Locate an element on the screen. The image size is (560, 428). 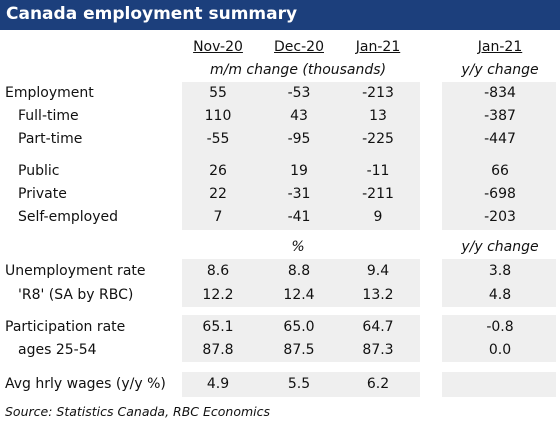
cell-value: -211 is located at coordinates (378, 194).